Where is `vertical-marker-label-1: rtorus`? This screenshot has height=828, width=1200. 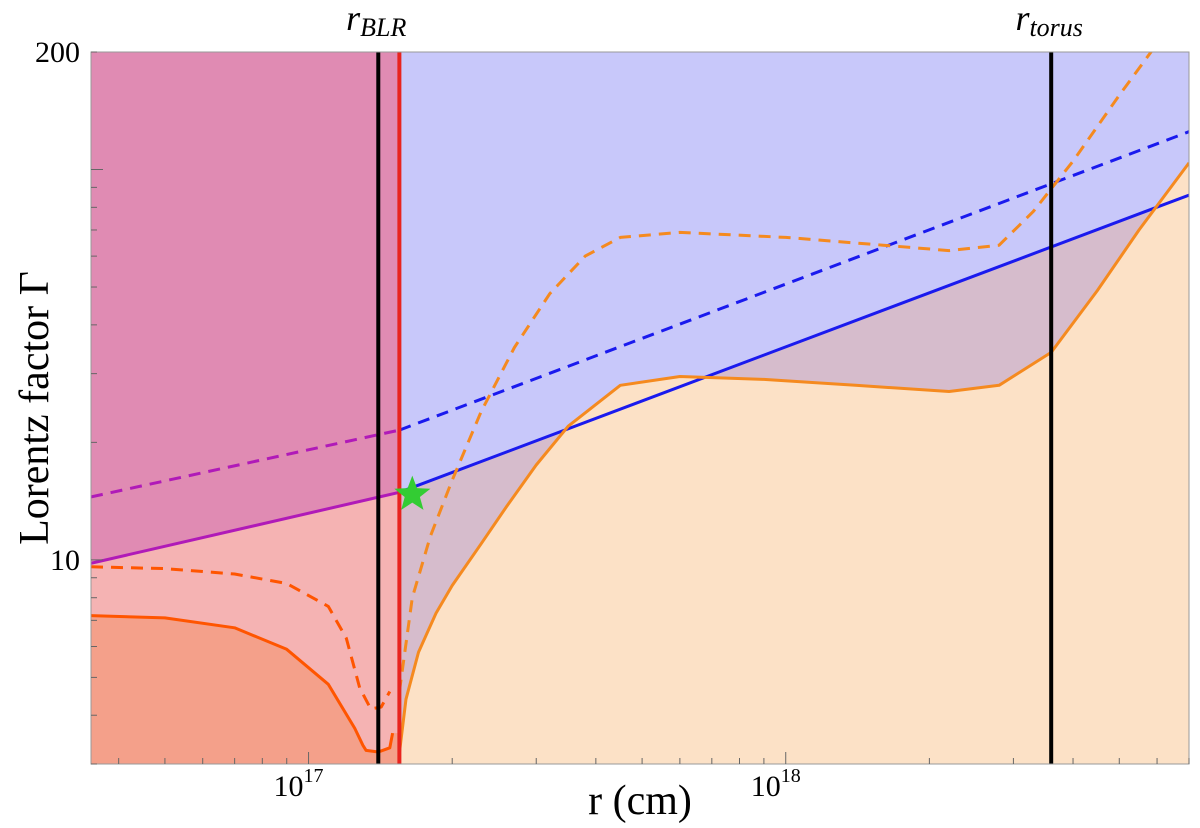 vertical-marker-label-1: rtorus is located at coordinates (1048, 21).